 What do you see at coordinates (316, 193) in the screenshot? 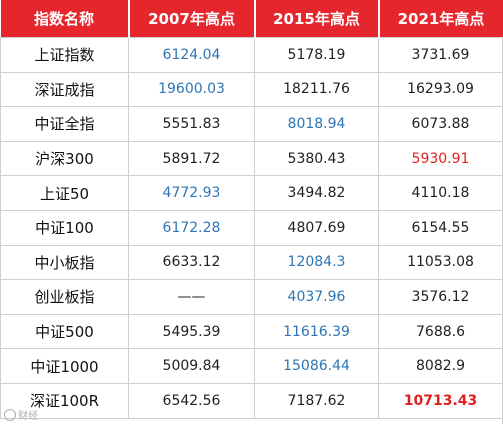
I see `peak-2015-cell: 3494.82` at bounding box center [316, 193].